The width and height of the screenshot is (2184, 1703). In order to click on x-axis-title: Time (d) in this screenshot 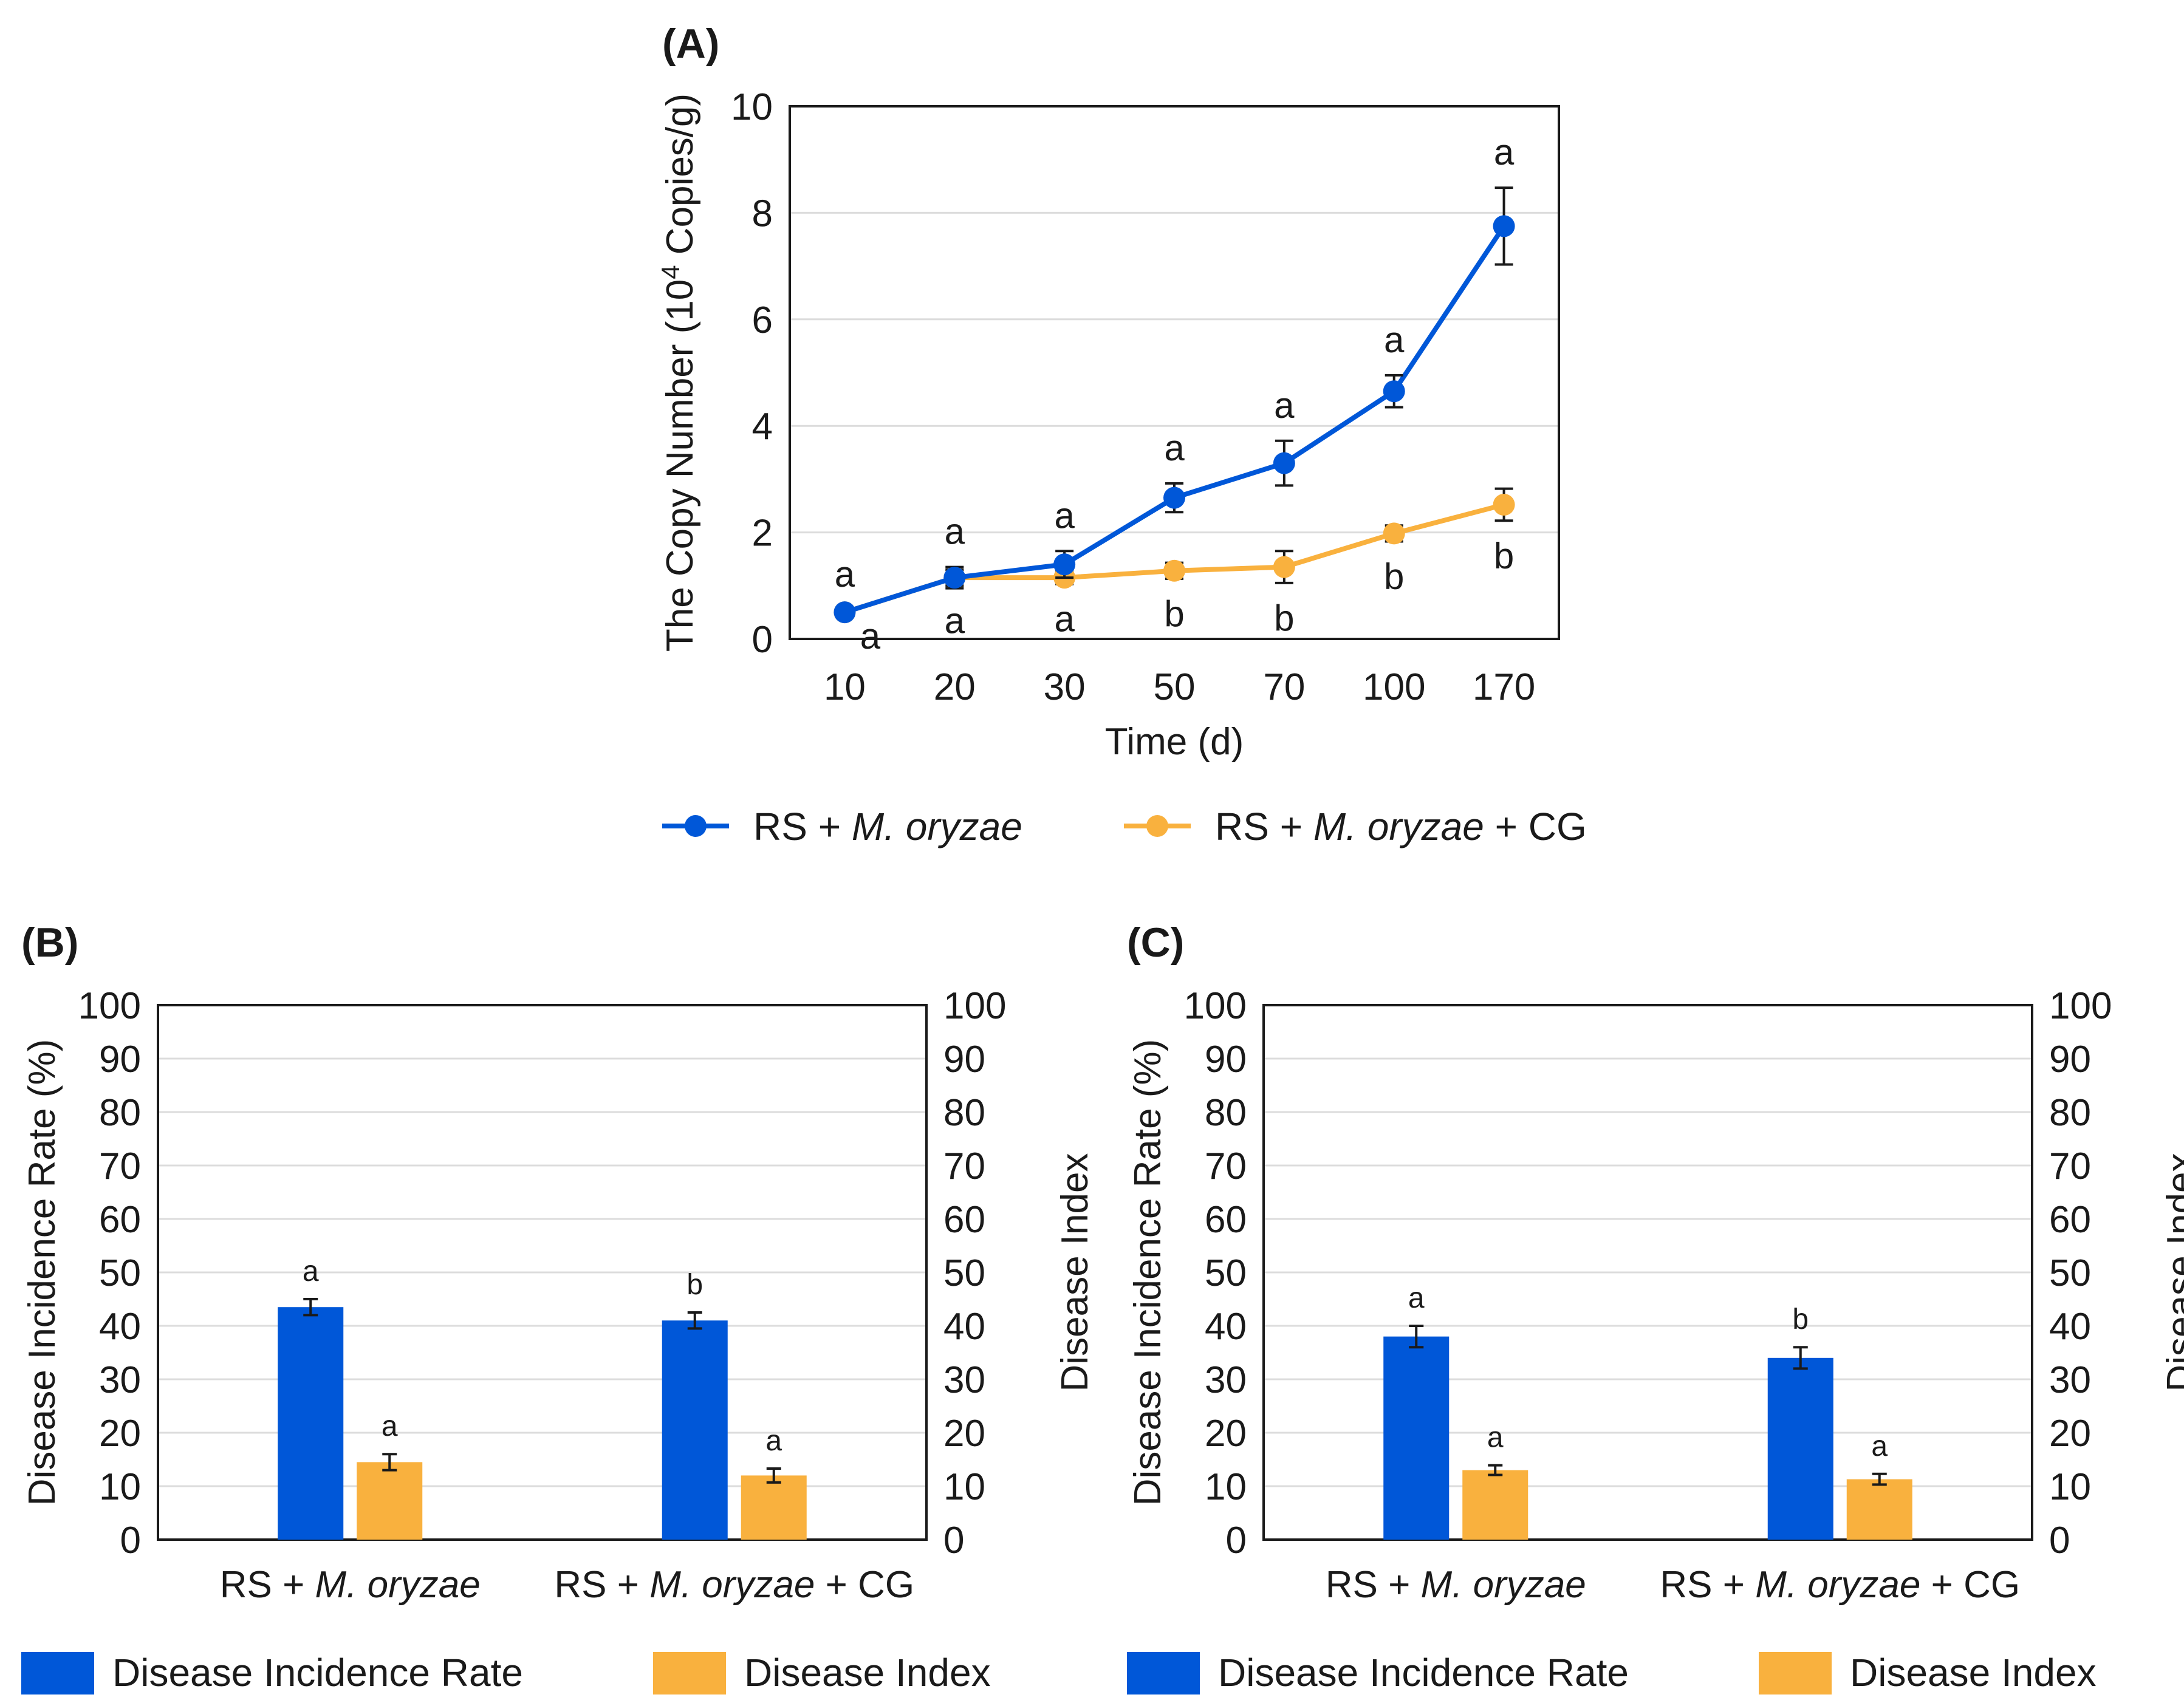, I will do `click(1174, 742)`.